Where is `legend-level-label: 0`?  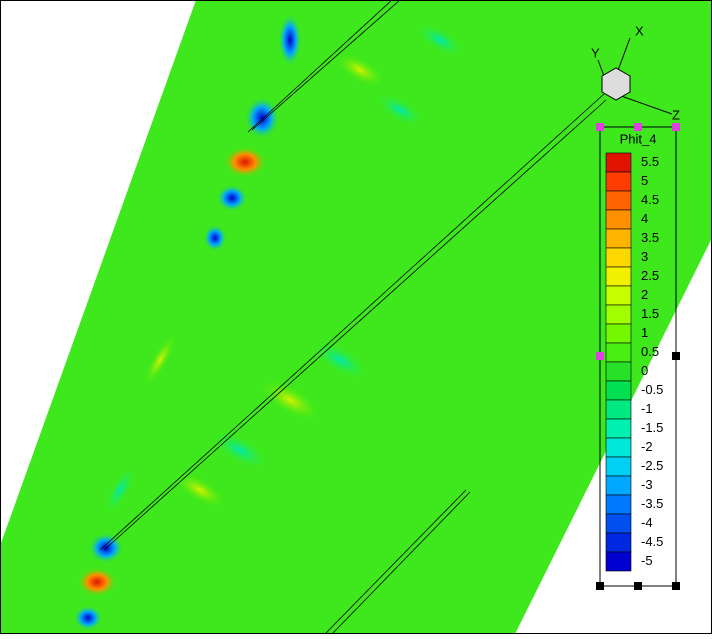
legend-level-label: 0 is located at coordinates (644, 370).